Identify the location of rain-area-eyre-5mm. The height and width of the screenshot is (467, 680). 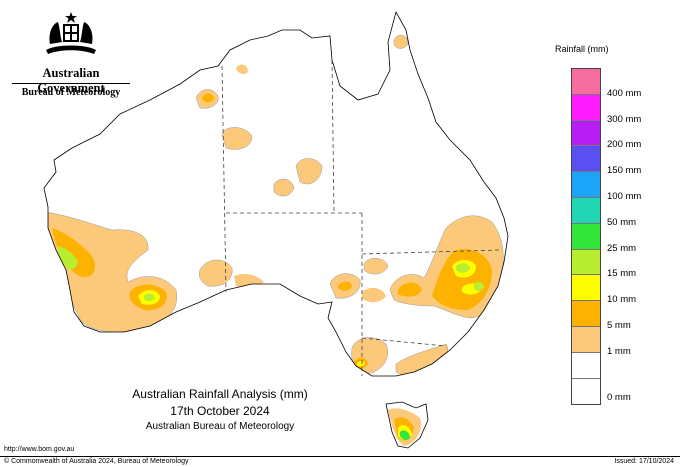
(345, 286).